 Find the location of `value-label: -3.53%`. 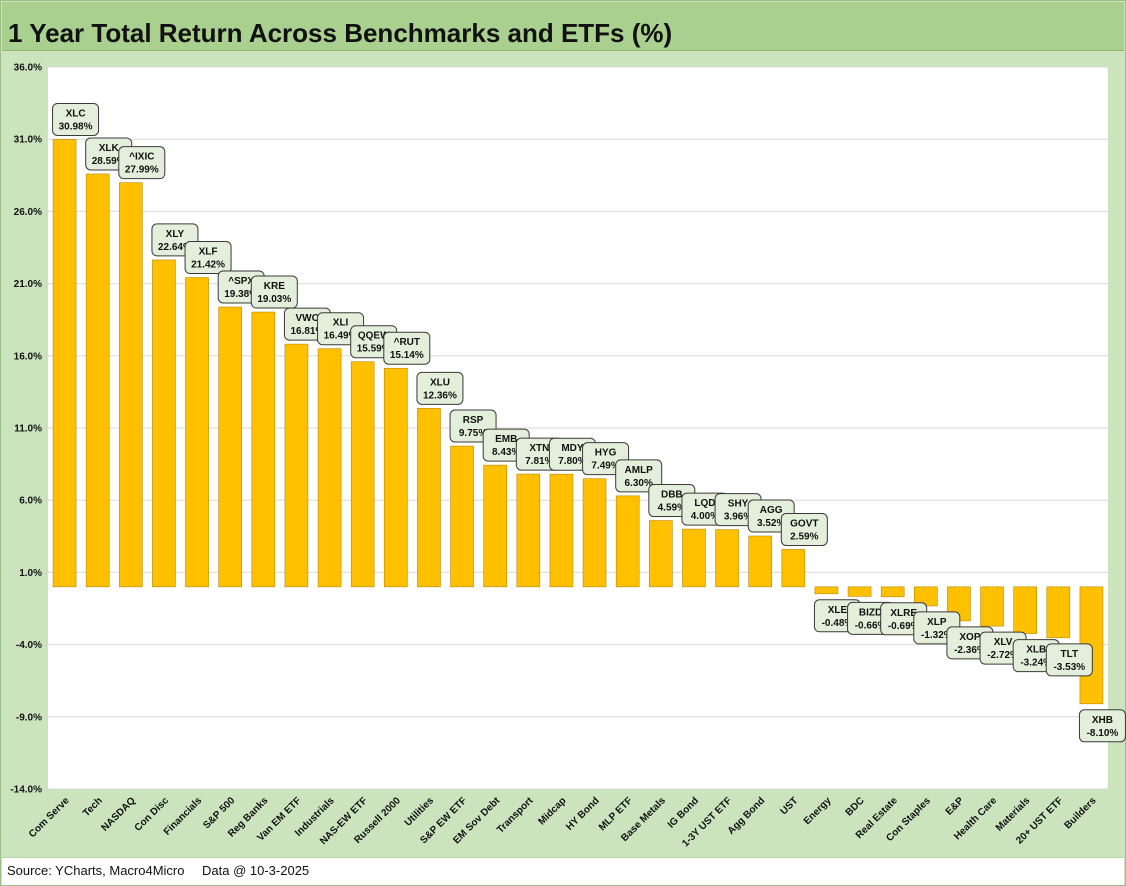

value-label: -3.53% is located at coordinates (1069, 667).